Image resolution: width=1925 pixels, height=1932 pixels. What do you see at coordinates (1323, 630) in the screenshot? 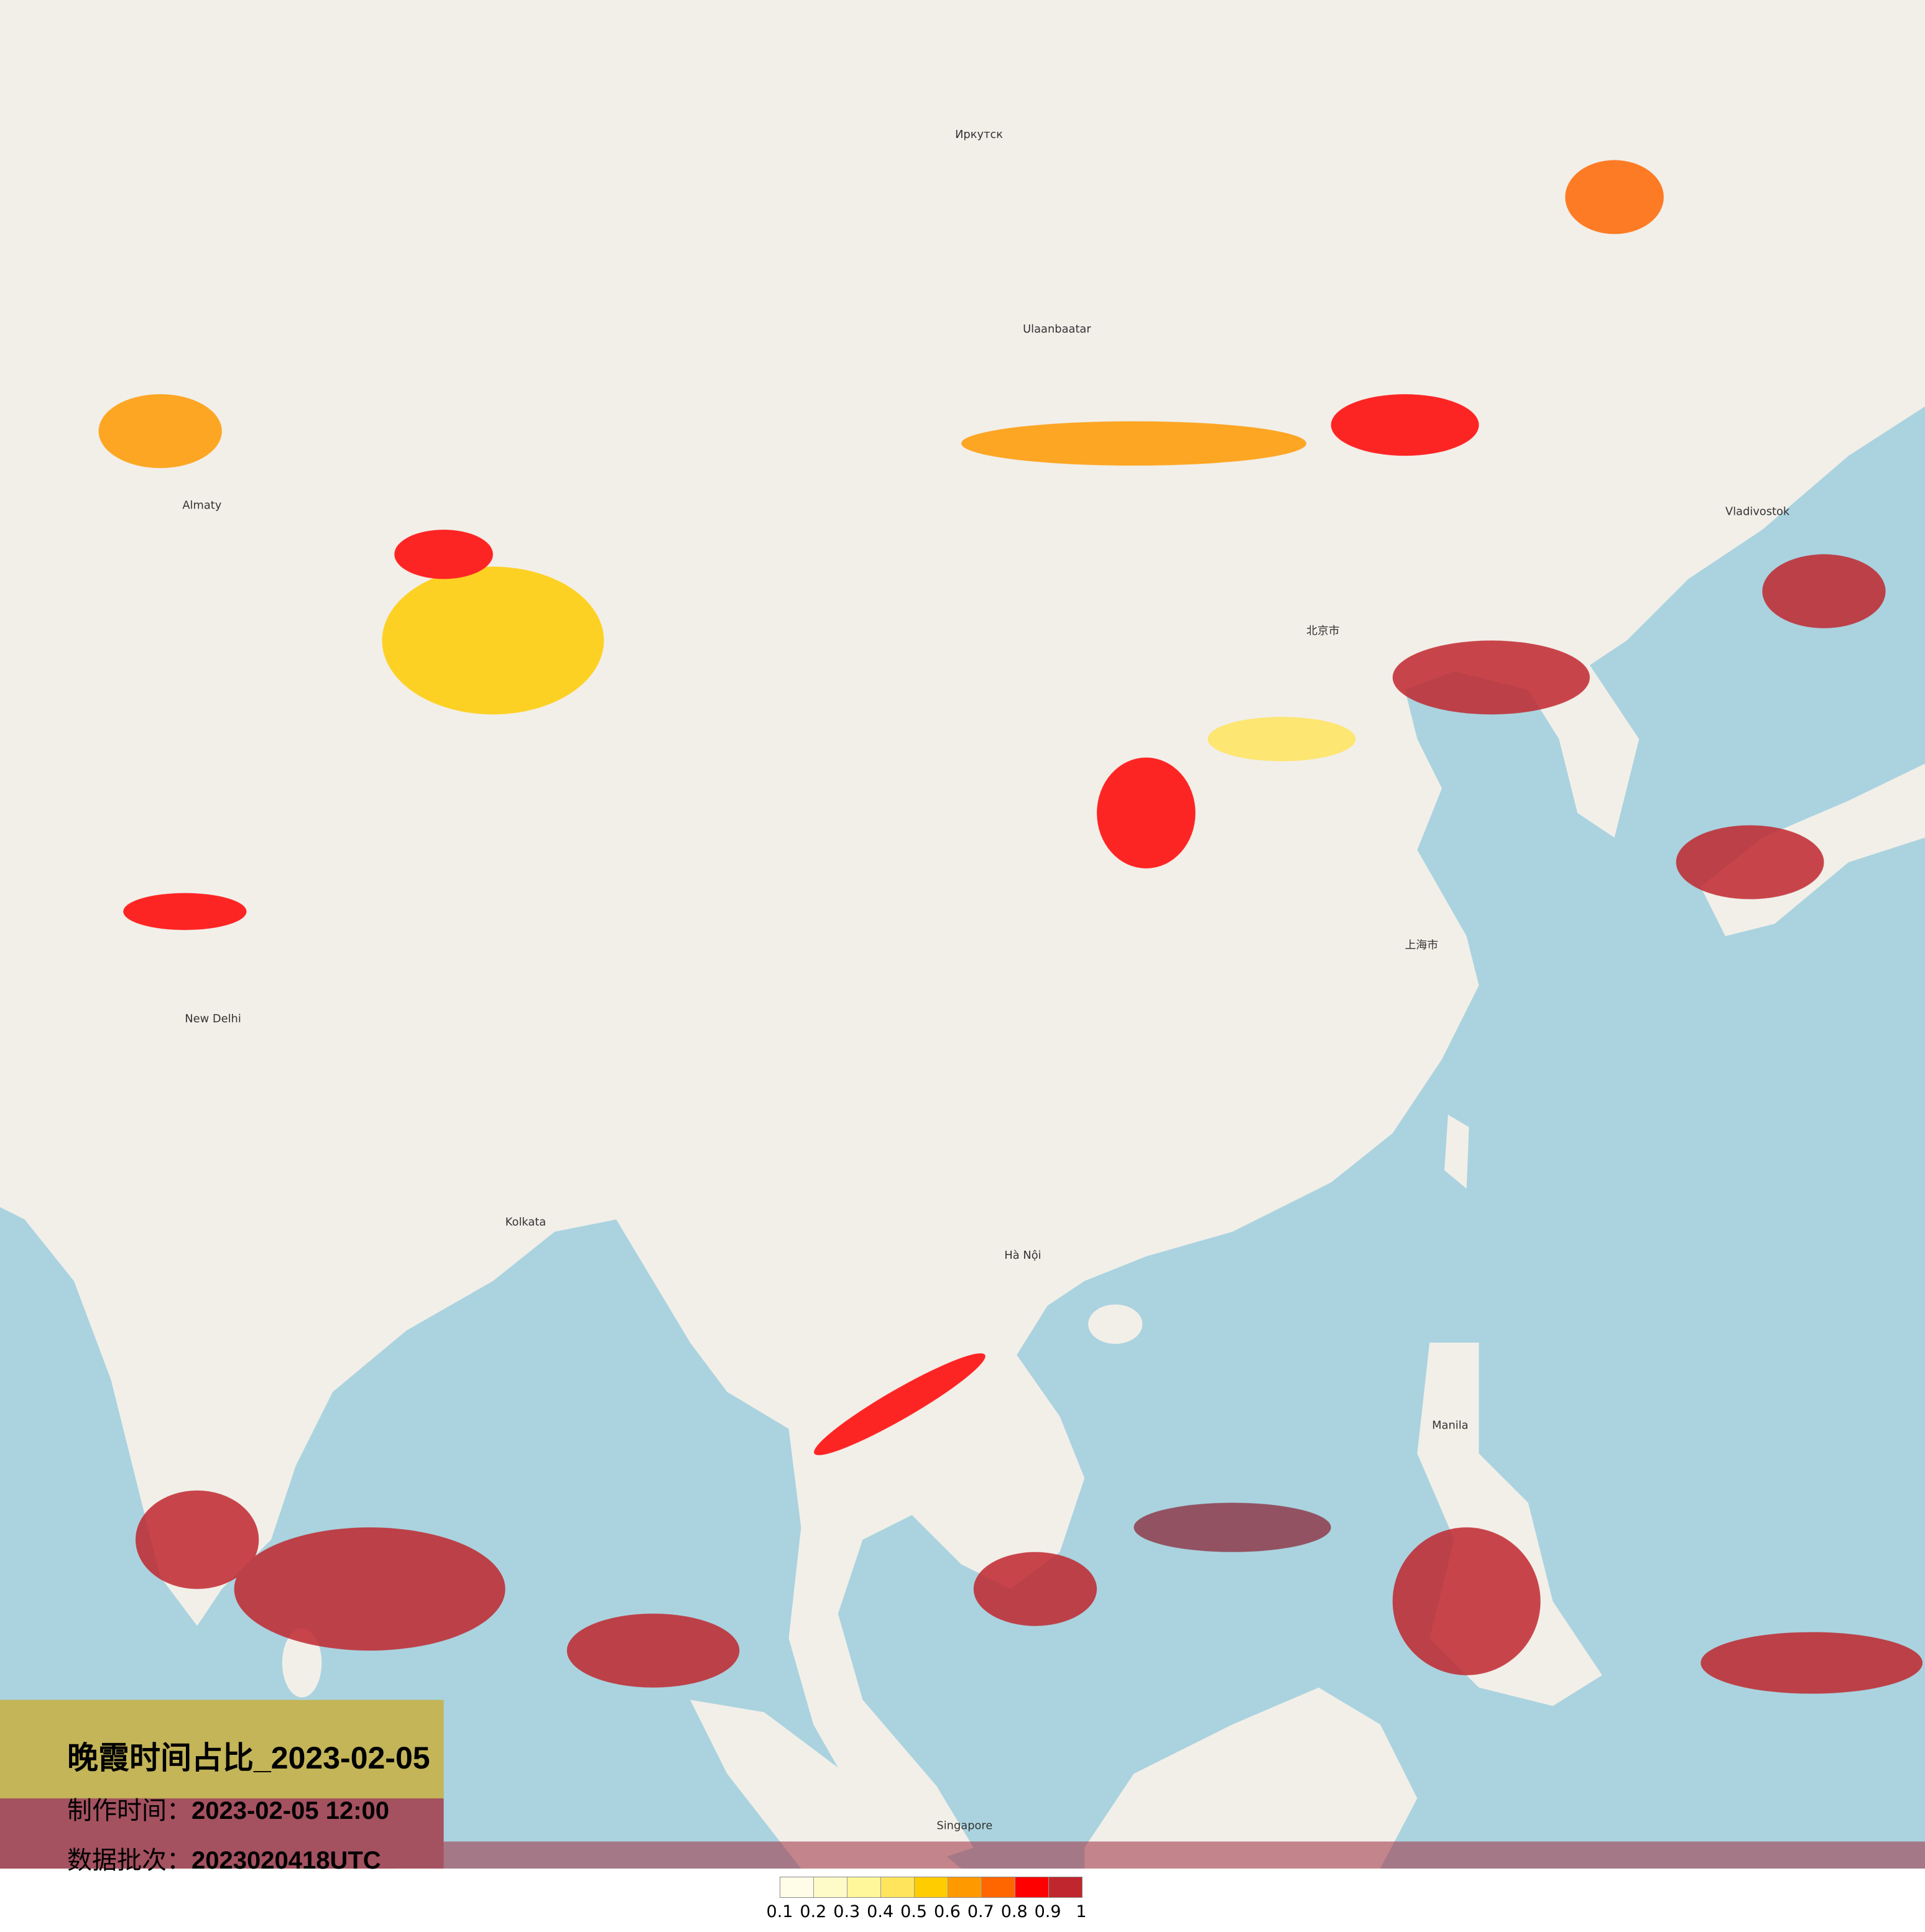
I see `city-label: 北京市` at bounding box center [1323, 630].